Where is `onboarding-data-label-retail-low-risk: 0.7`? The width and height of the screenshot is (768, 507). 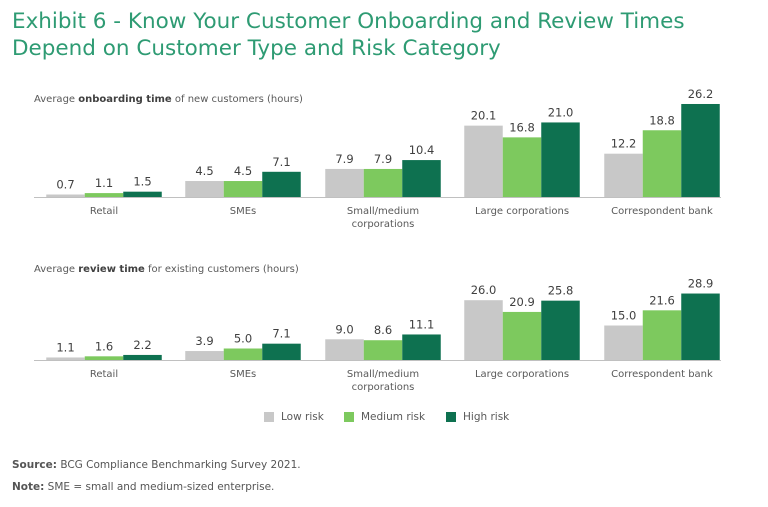
onboarding-data-label-retail-low-risk: 0.7 is located at coordinates (65, 185).